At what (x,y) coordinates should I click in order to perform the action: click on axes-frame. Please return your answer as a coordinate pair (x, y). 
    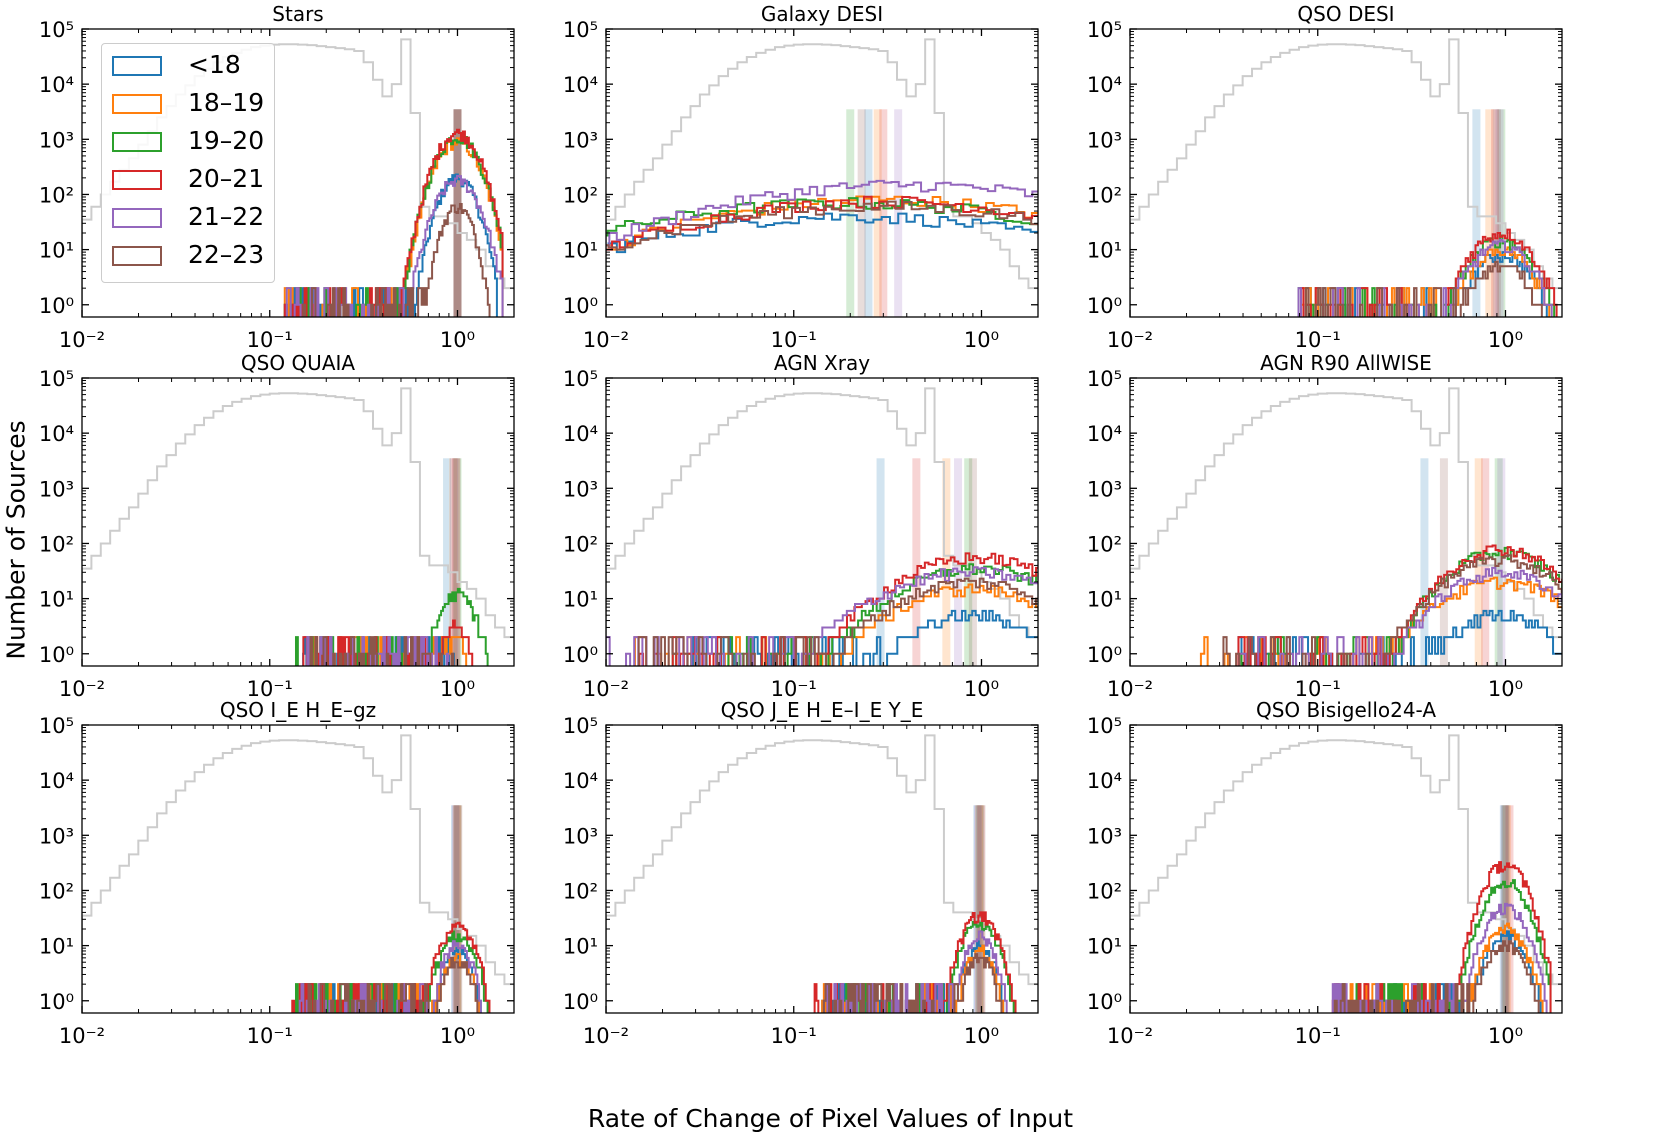
    Looking at the image, I should click on (1346, 173).